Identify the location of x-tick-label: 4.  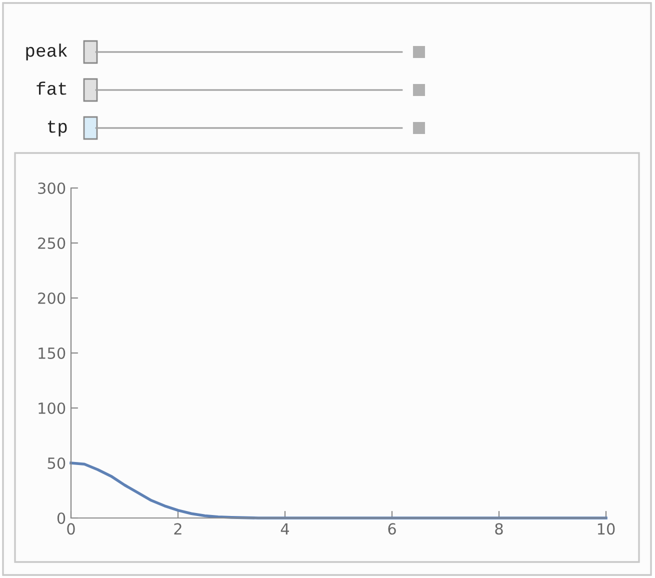
(285, 528).